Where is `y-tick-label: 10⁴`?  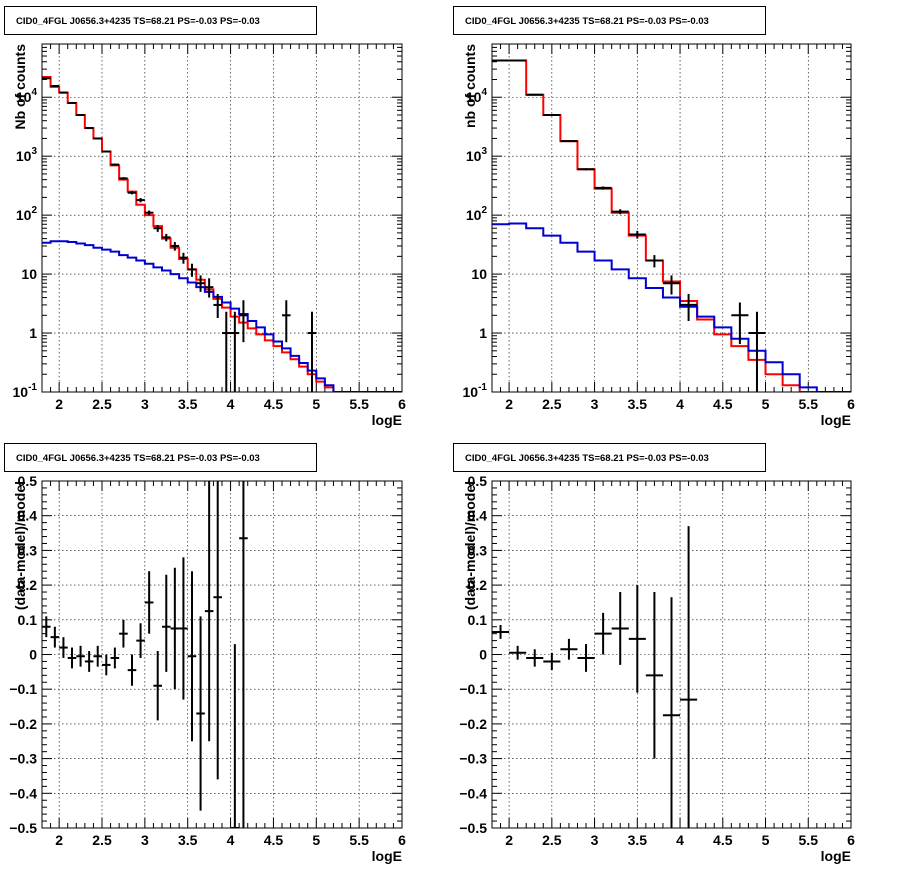 y-tick-label: 10⁴ is located at coordinates (477, 96).